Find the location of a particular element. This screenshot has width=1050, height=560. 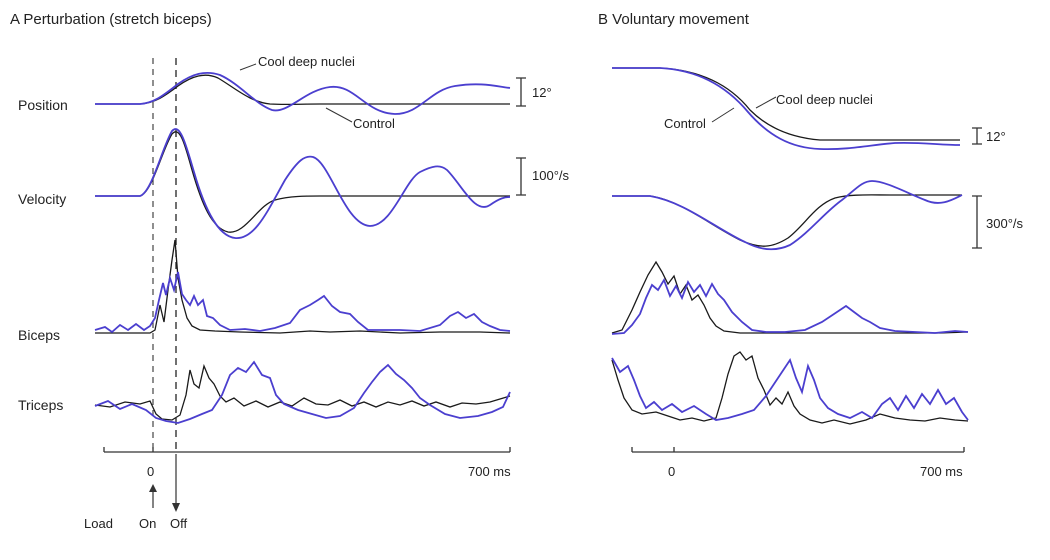

b-position-scale: 12° is located at coordinates (996, 136).